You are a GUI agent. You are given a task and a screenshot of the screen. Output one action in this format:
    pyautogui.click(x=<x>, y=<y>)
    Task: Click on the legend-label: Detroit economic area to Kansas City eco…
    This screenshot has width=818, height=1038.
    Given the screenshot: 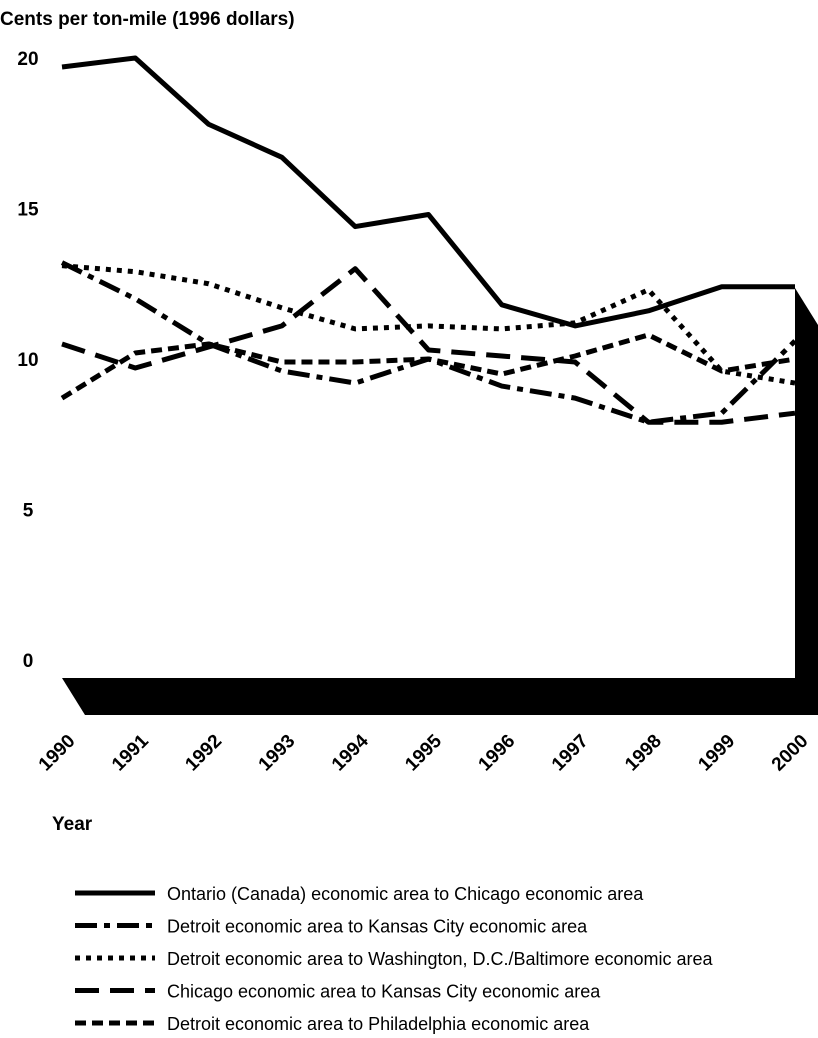 What is the action you would take?
    pyautogui.click(x=377, y=927)
    